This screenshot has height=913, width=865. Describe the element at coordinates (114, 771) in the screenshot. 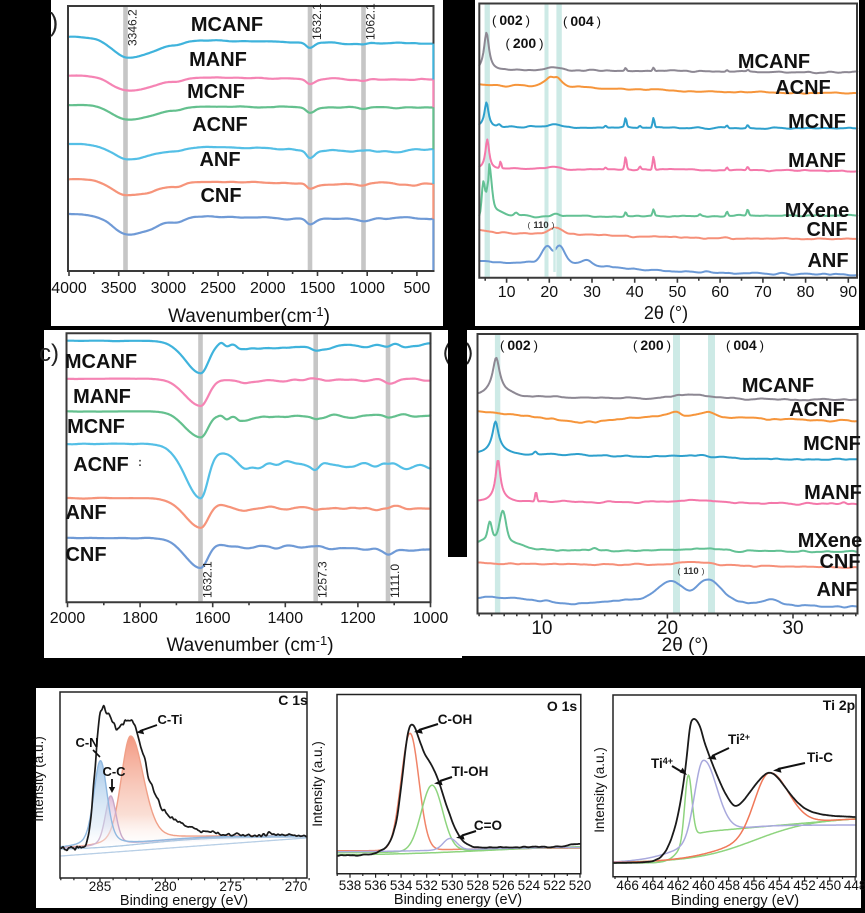

I see `svg-text: C-C` at that location.